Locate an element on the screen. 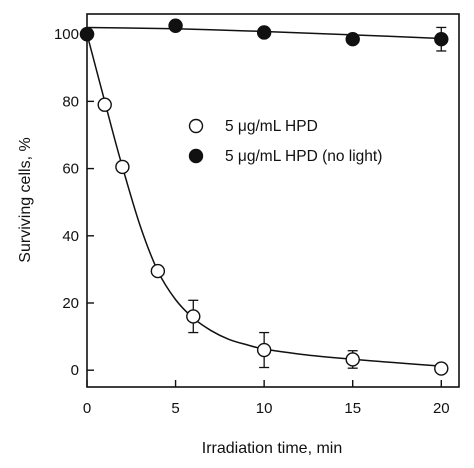 Image resolution: width=474 pixels, height=468 pixels. x-tick-label-0: 0 is located at coordinates (87, 408).